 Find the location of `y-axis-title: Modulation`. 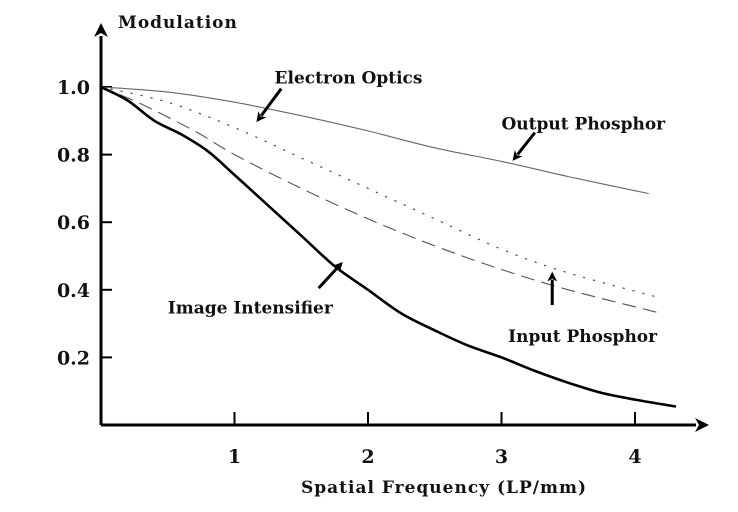

y-axis-title: Modulation is located at coordinates (178, 23).